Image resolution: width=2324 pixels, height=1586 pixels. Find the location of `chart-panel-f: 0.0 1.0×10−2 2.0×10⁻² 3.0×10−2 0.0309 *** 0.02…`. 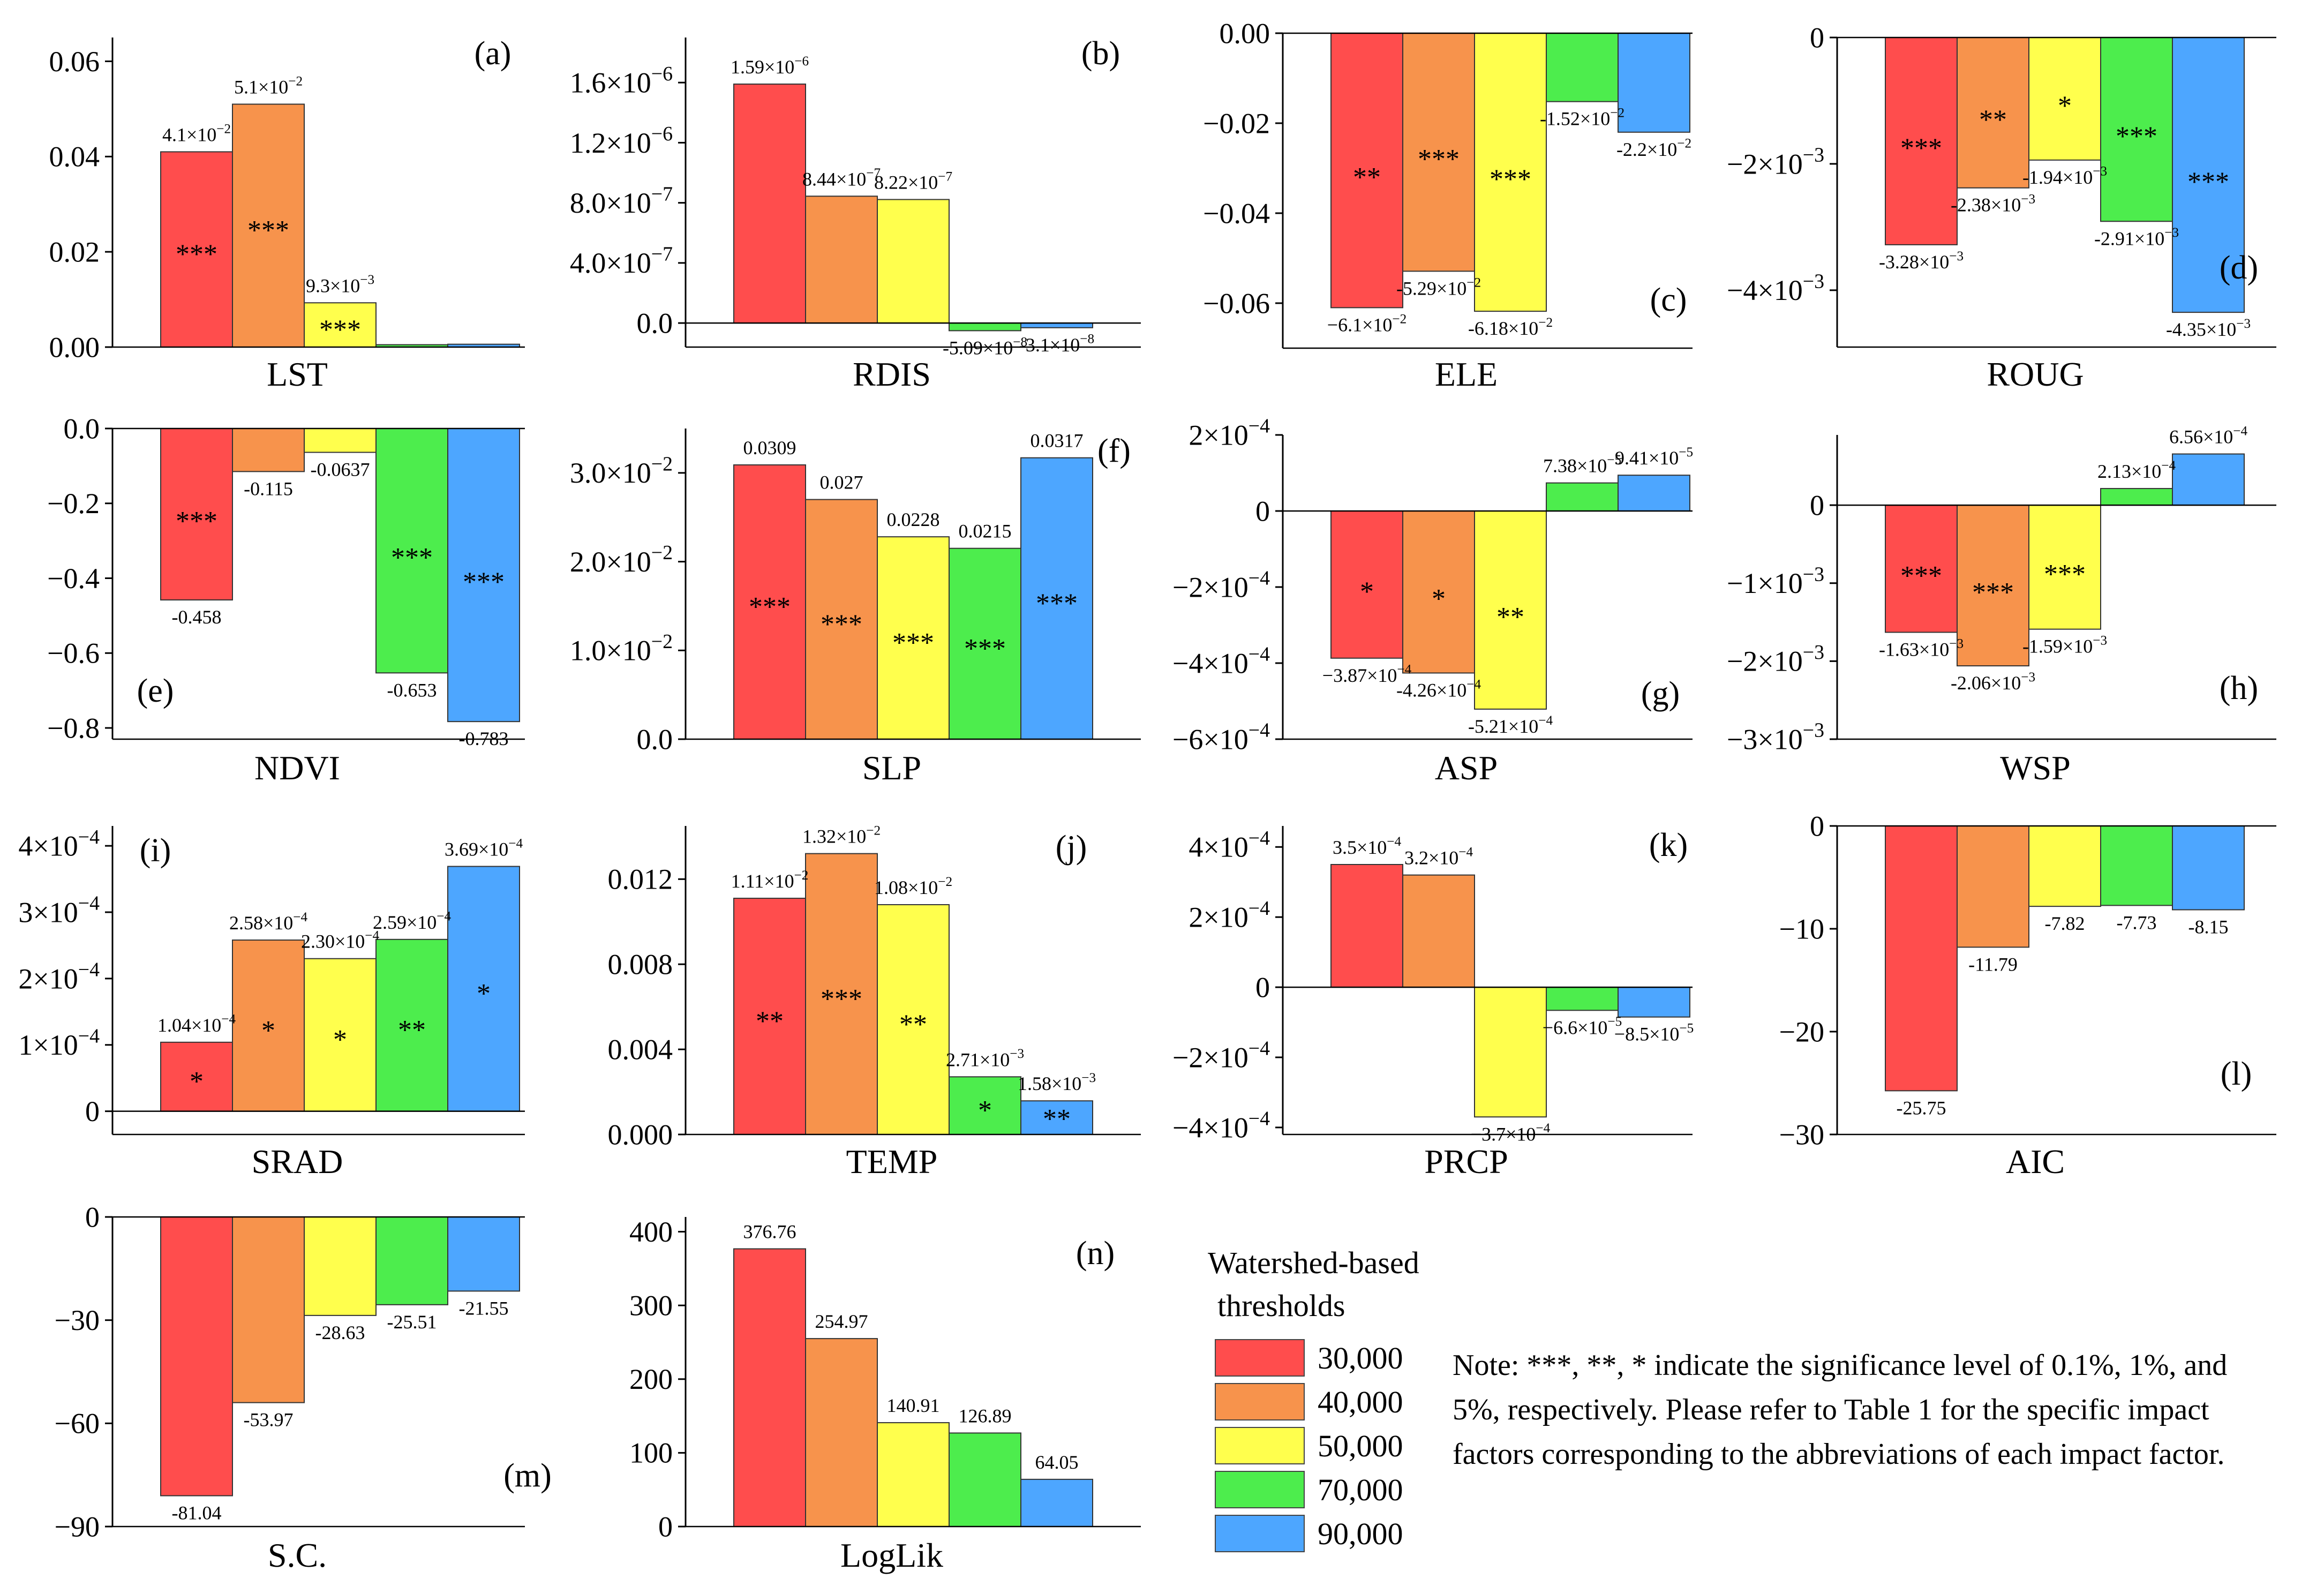

chart-panel-f: 0.0 1.0×10−2 2.0×10⁻² 3.0×10−2 0.0309 *** 0.02… is located at coordinates (856, 608).